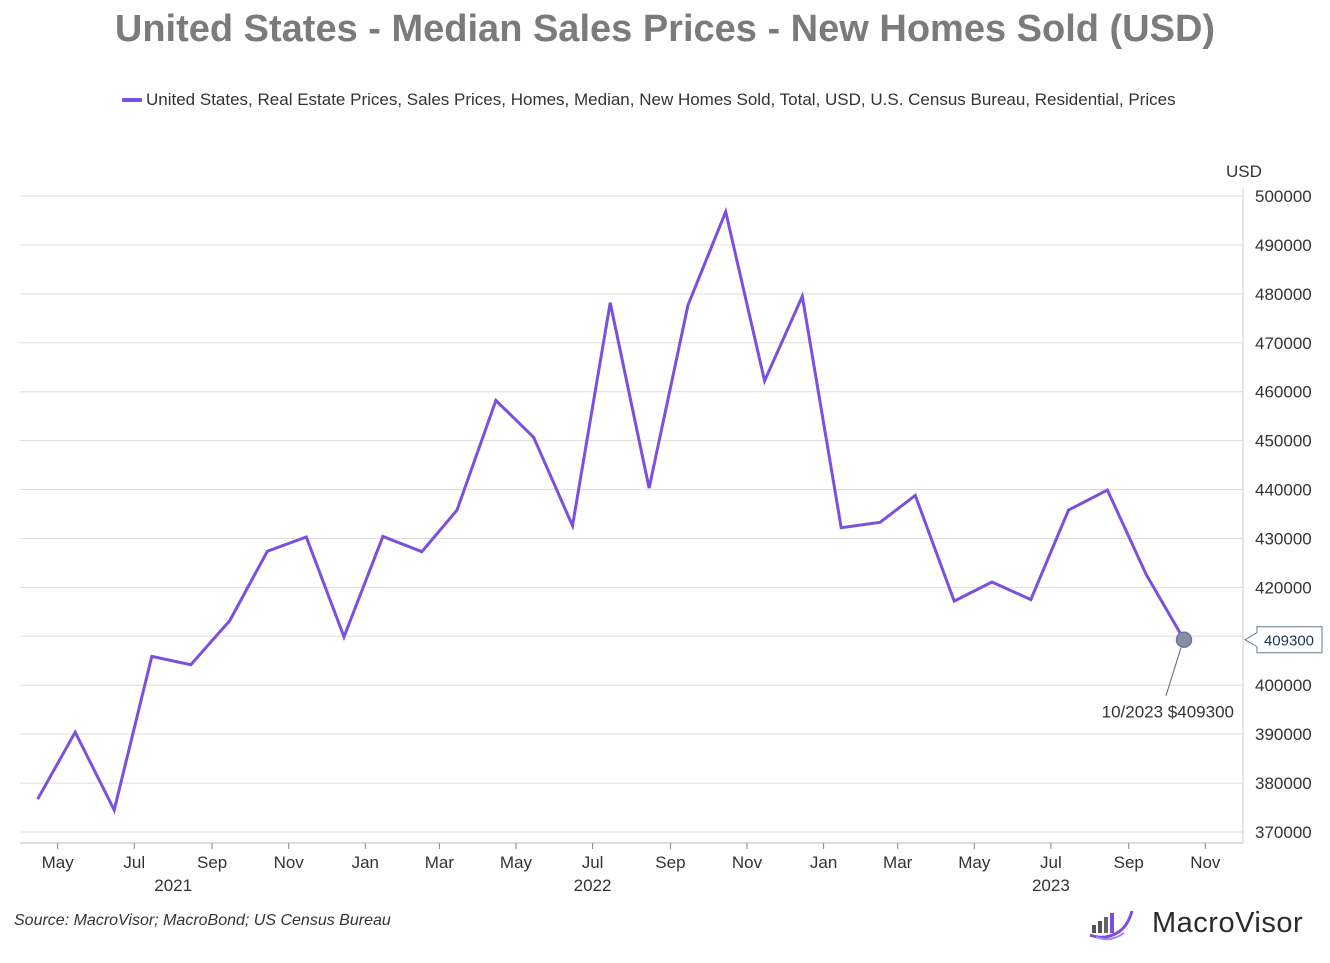 Image resolution: width=1330 pixels, height=963 pixels. I want to click on y-tick-label: 380000, so click(1283, 783).